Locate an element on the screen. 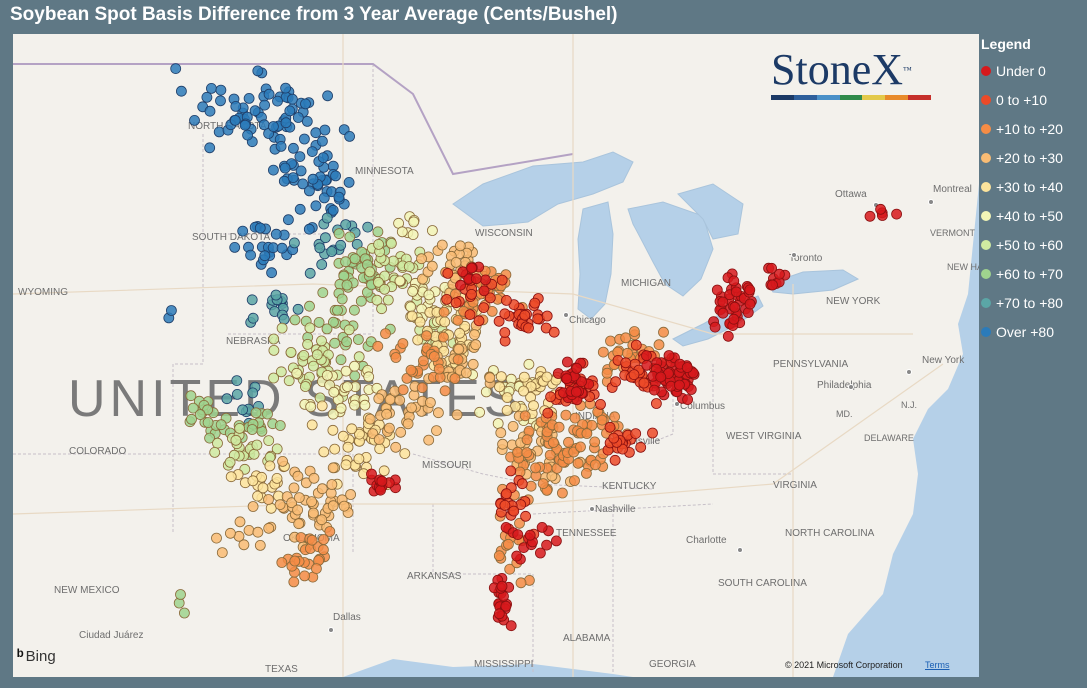  legend-item: Under 0 is located at coordinates (1034, 70).